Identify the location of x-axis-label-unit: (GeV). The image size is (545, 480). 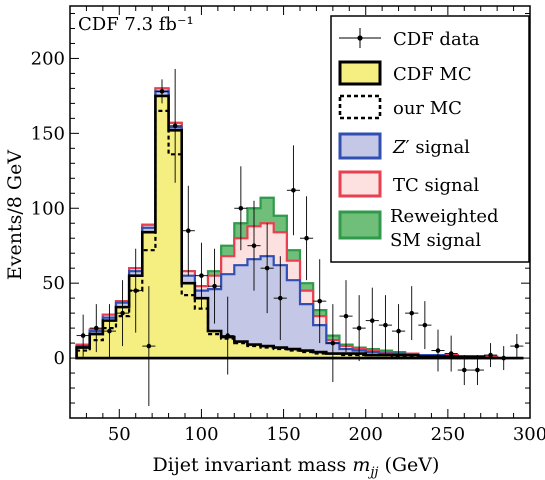
(408, 465).